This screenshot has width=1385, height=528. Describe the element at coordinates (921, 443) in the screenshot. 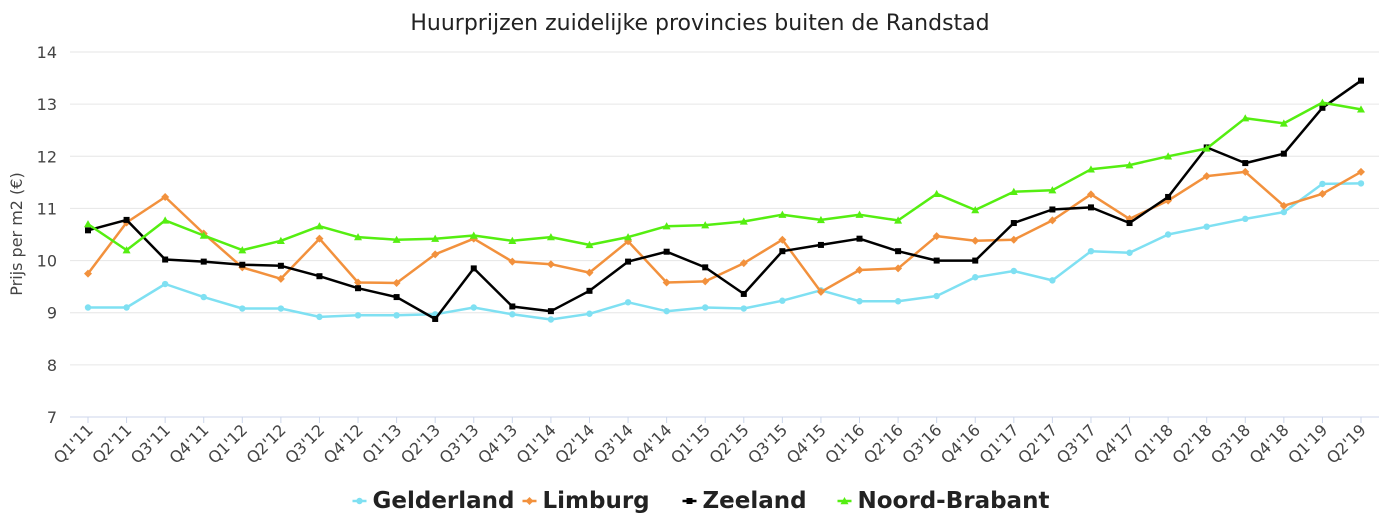

I see `x-tick-label: Q3'16` at that location.